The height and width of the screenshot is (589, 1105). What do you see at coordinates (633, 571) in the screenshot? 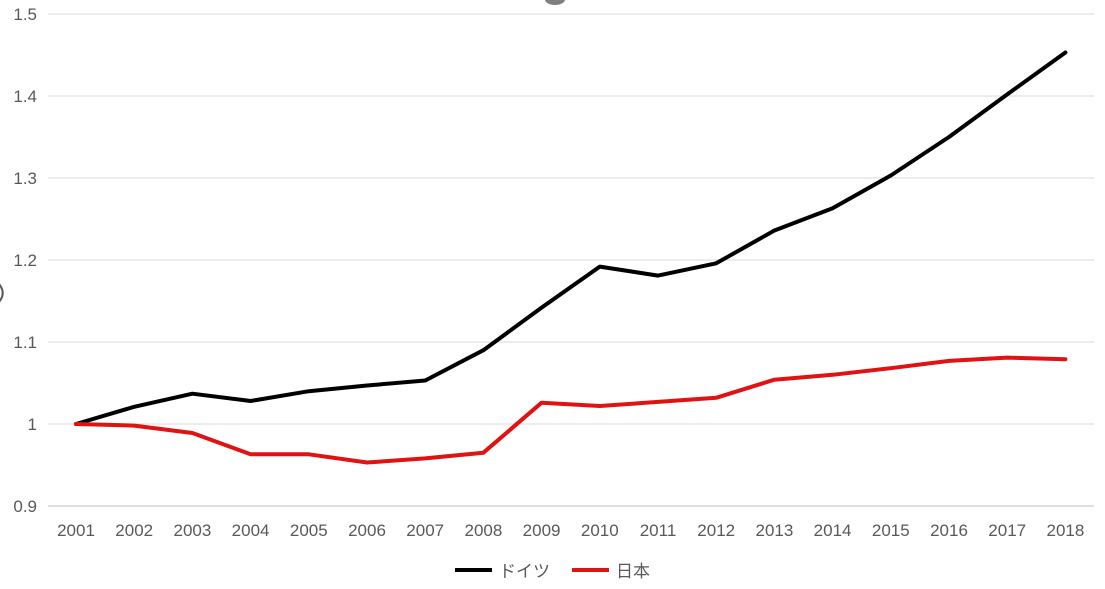
I see `legend-label-japan: 日本` at bounding box center [633, 571].